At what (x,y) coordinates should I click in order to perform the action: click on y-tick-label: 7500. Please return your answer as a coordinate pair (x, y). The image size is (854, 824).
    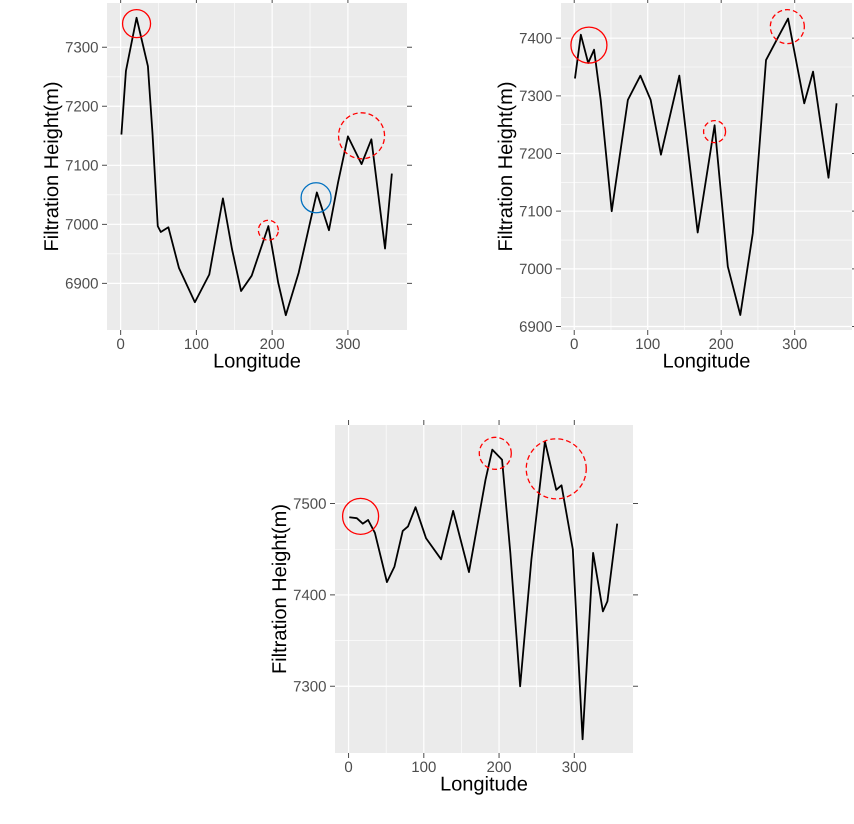
    Looking at the image, I should click on (310, 503).